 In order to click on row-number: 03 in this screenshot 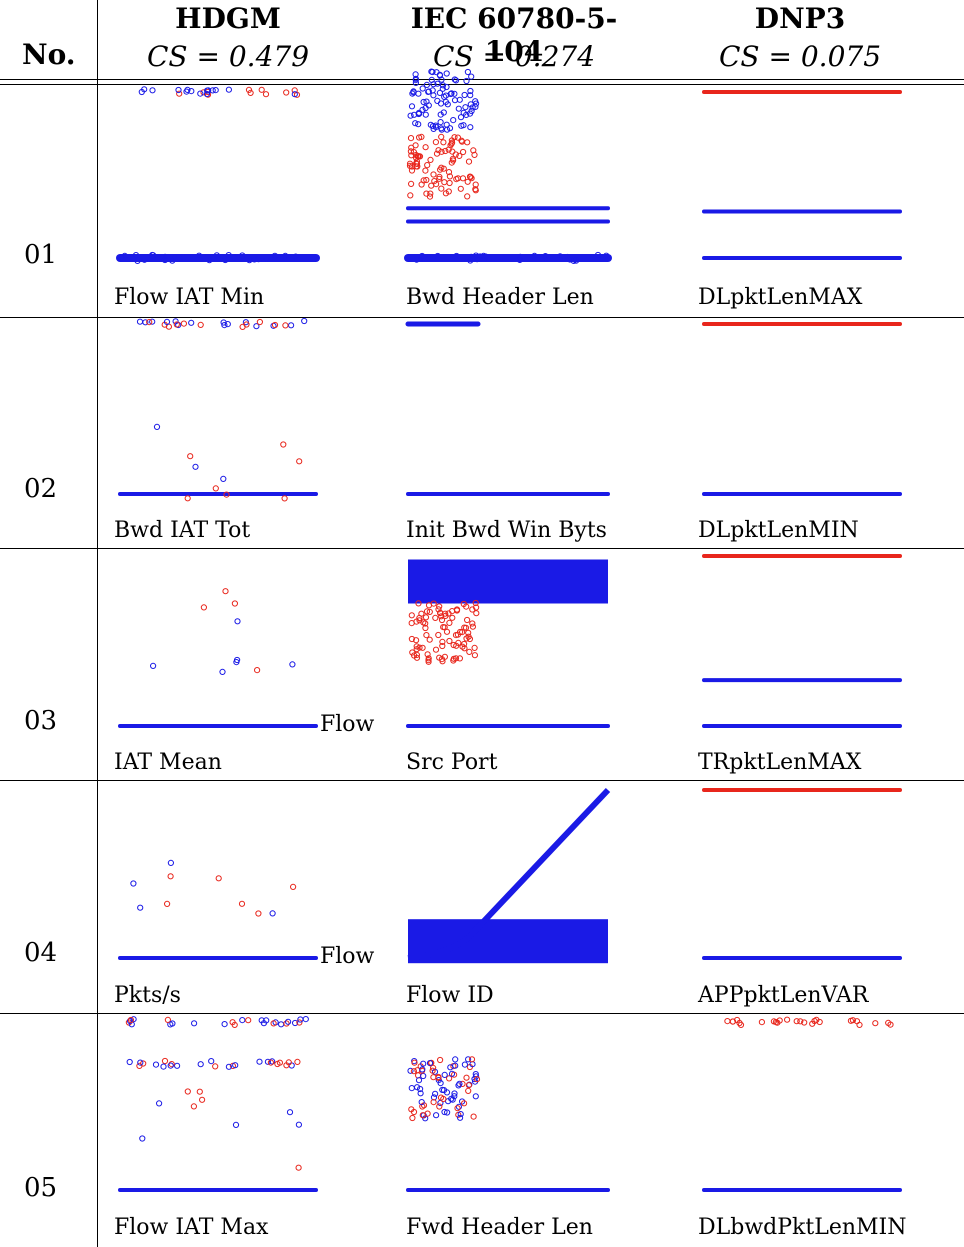, I will do `click(41, 721)`.